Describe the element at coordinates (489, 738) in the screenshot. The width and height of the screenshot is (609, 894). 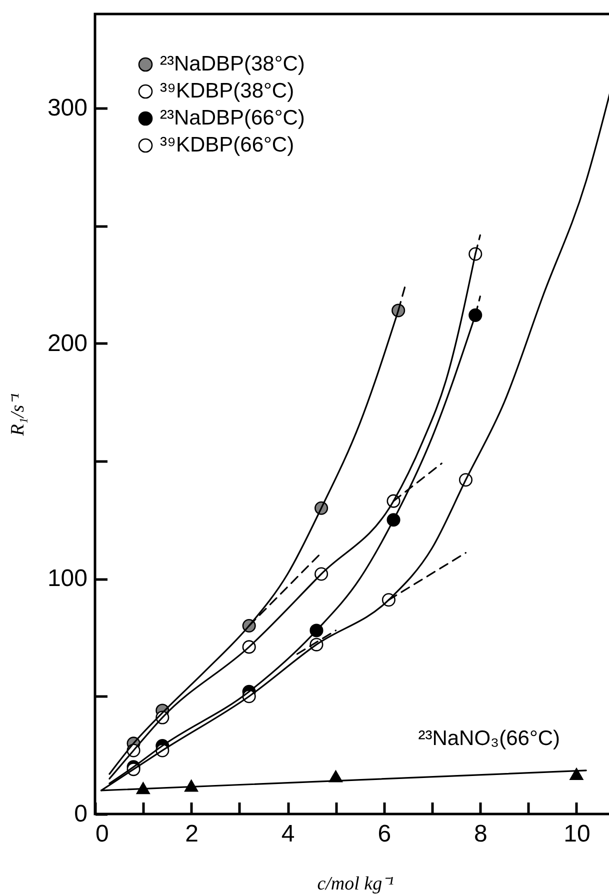
I see `annotation: ²³NaNO₃(66°C)` at that location.